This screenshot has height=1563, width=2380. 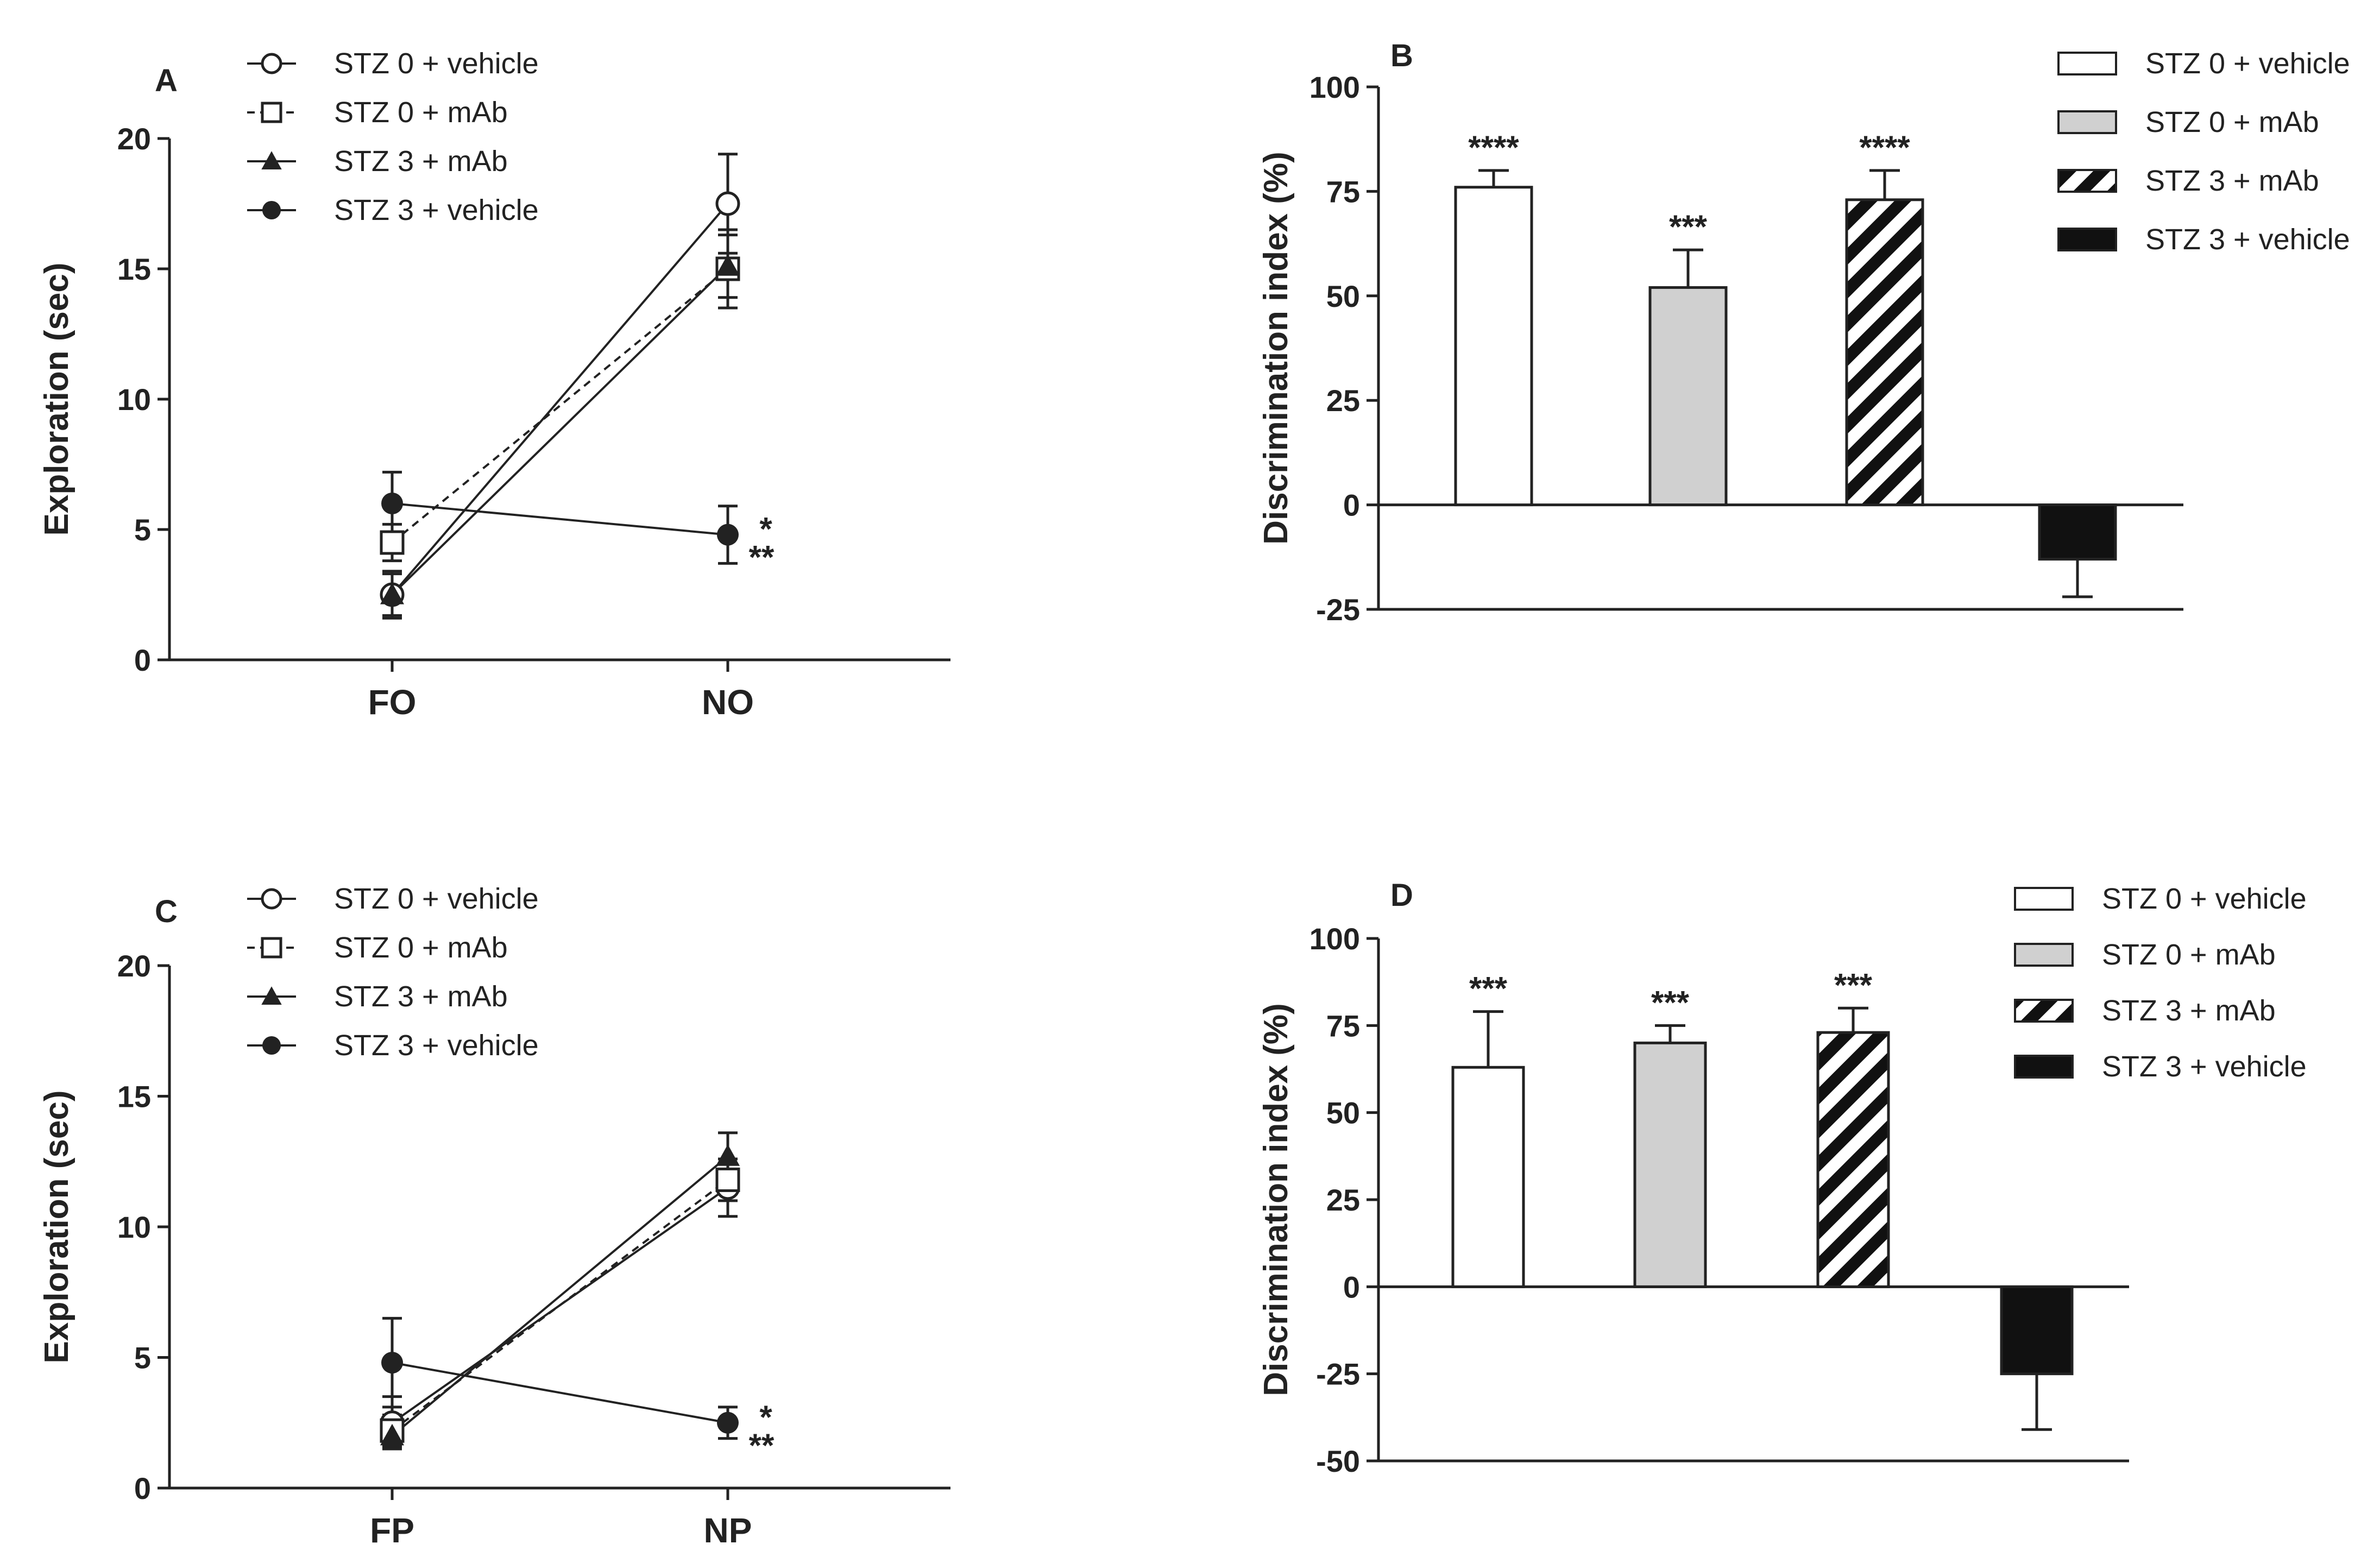 I want to click on panel-label: B, so click(x=1401, y=55).